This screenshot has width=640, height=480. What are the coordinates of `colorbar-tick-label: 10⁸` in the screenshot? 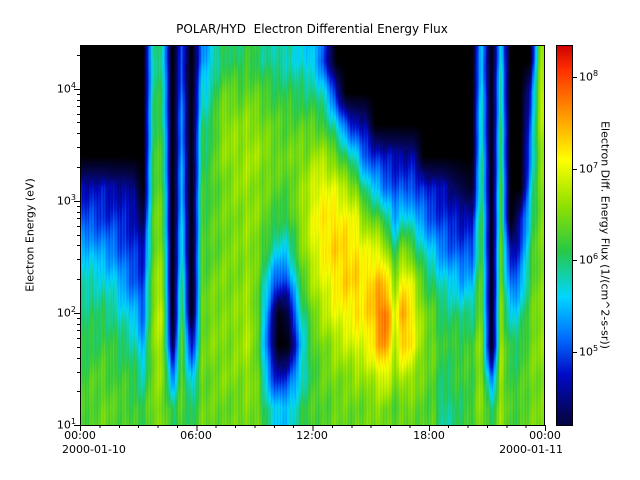 It's located at (589, 76).